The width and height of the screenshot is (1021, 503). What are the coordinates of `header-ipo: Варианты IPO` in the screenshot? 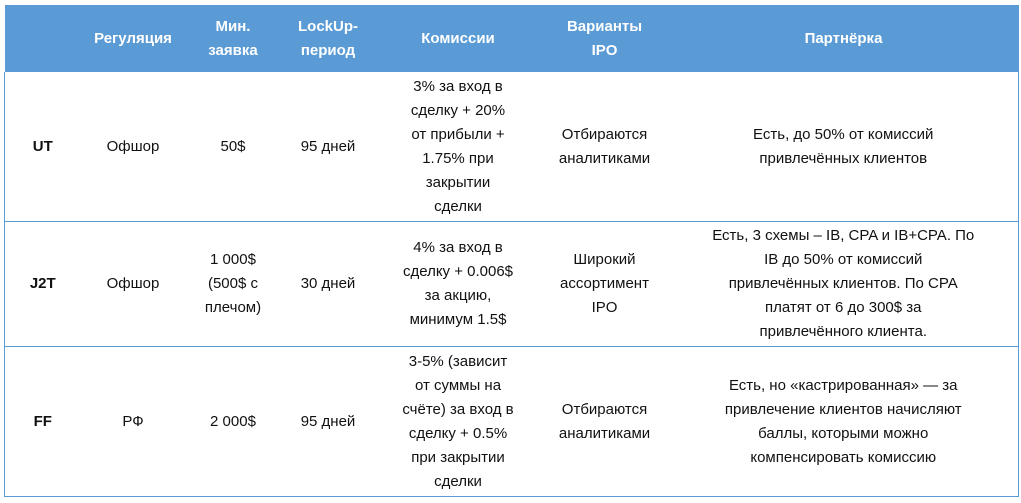 It's located at (604, 38).